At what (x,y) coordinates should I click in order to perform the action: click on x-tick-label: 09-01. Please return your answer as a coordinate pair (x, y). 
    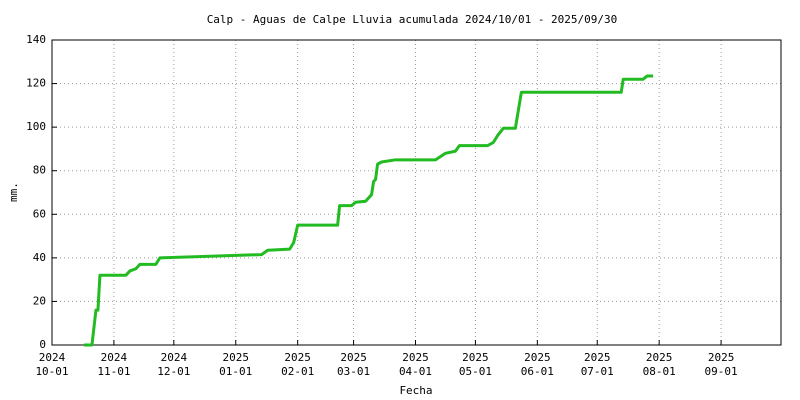
    Looking at the image, I should click on (721, 371).